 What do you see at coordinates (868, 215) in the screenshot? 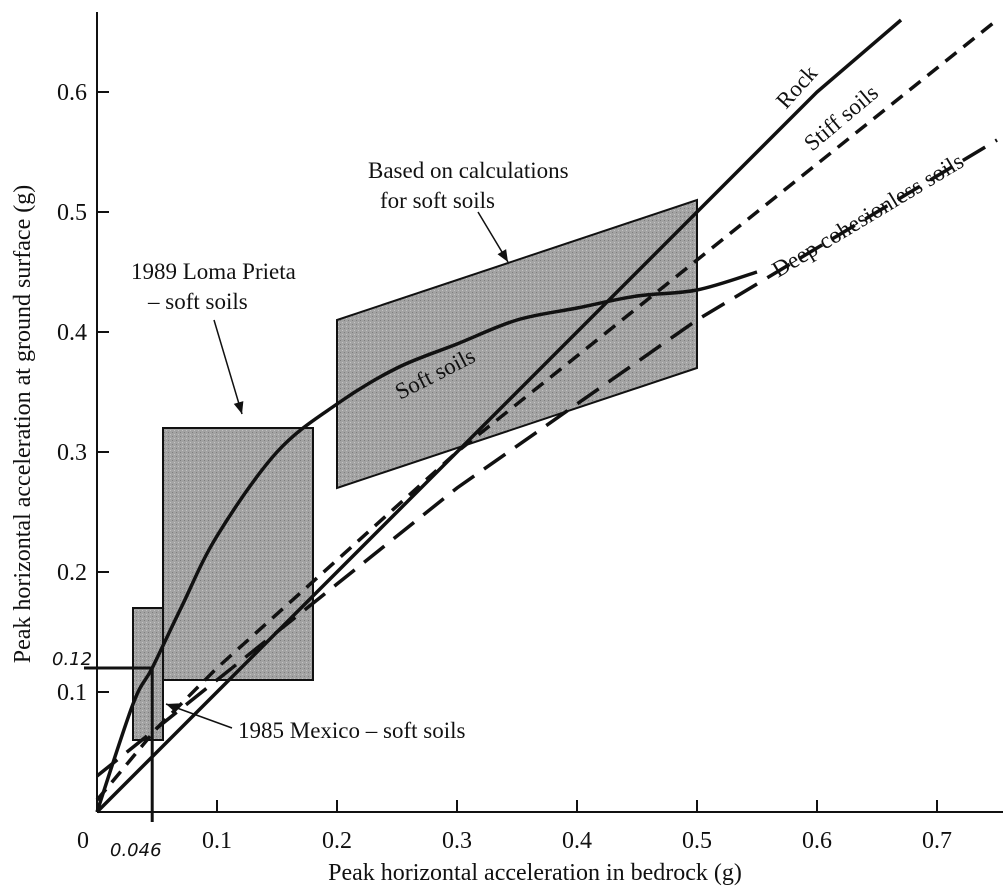
I see `label-deep-cohesionless-soils: Deep cohesionless soils` at bounding box center [868, 215].